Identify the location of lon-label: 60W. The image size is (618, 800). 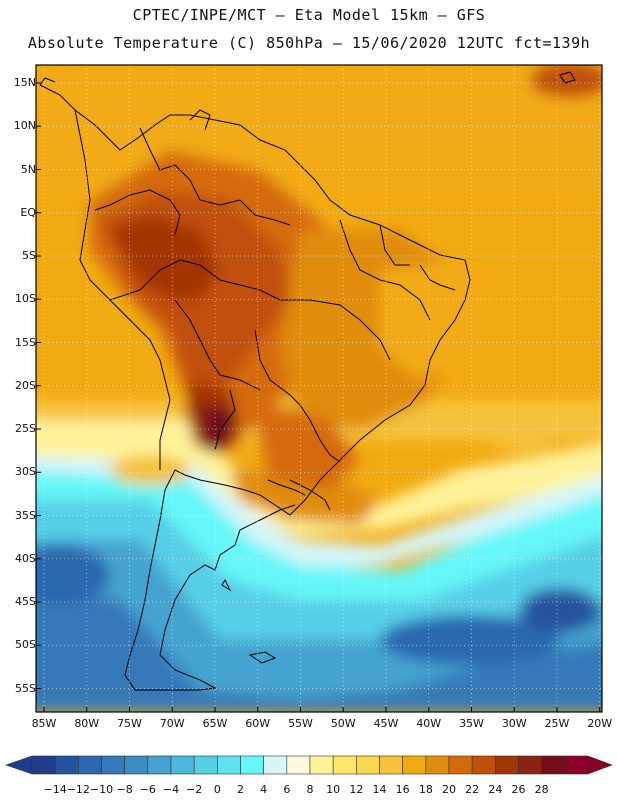
(258, 723).